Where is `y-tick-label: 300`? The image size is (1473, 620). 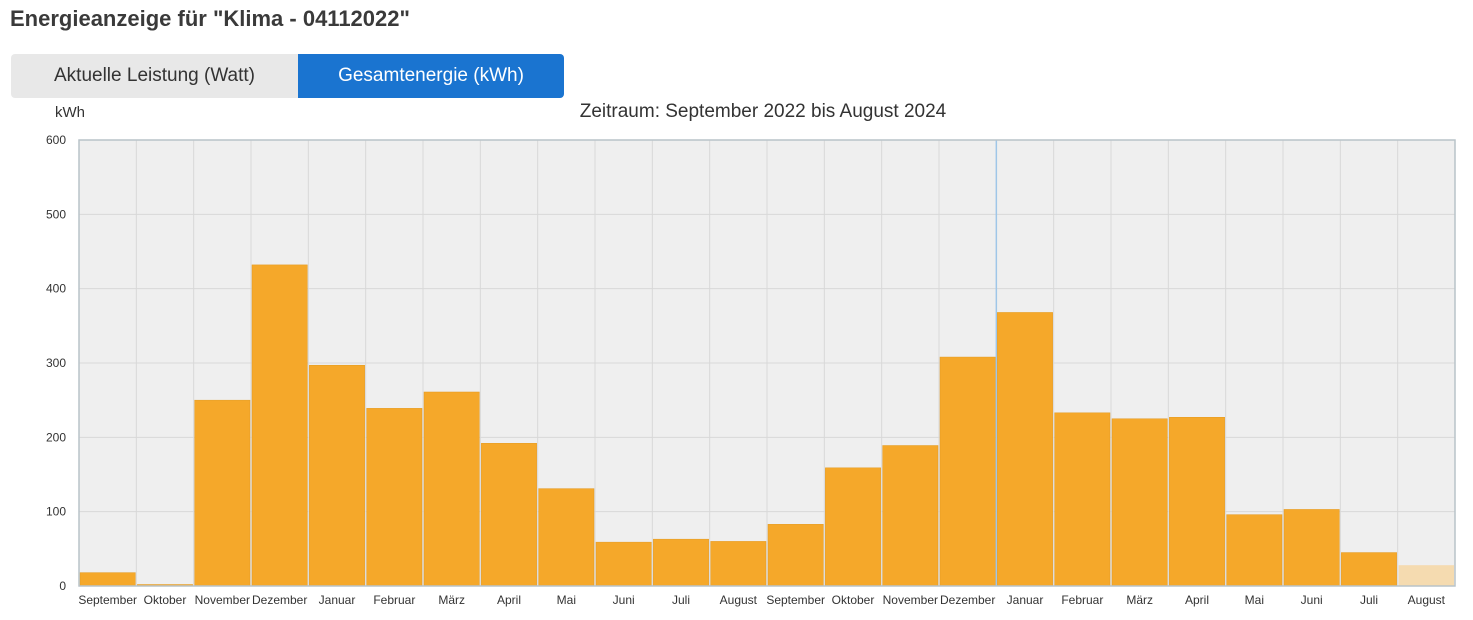
y-tick-label: 300 is located at coordinates (56, 363).